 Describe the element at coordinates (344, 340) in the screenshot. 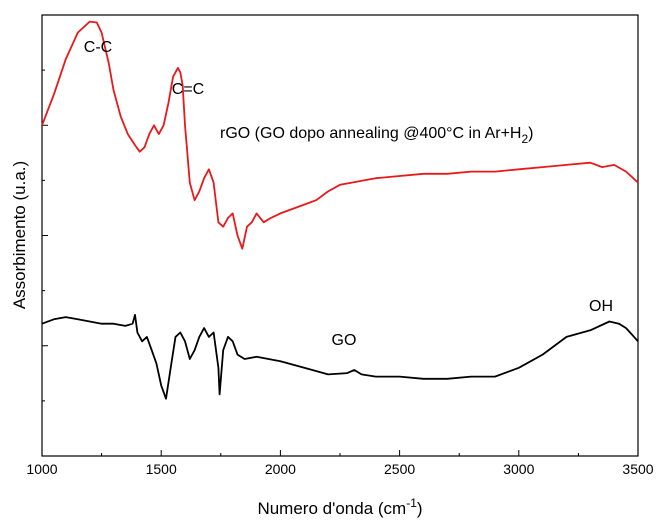

I see `annotation-go: GO` at that location.